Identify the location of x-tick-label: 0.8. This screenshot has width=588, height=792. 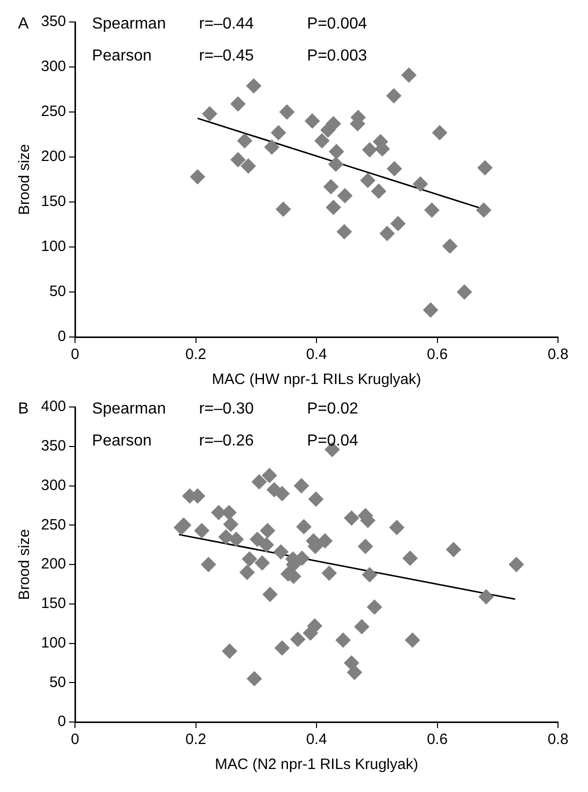
(558, 739).